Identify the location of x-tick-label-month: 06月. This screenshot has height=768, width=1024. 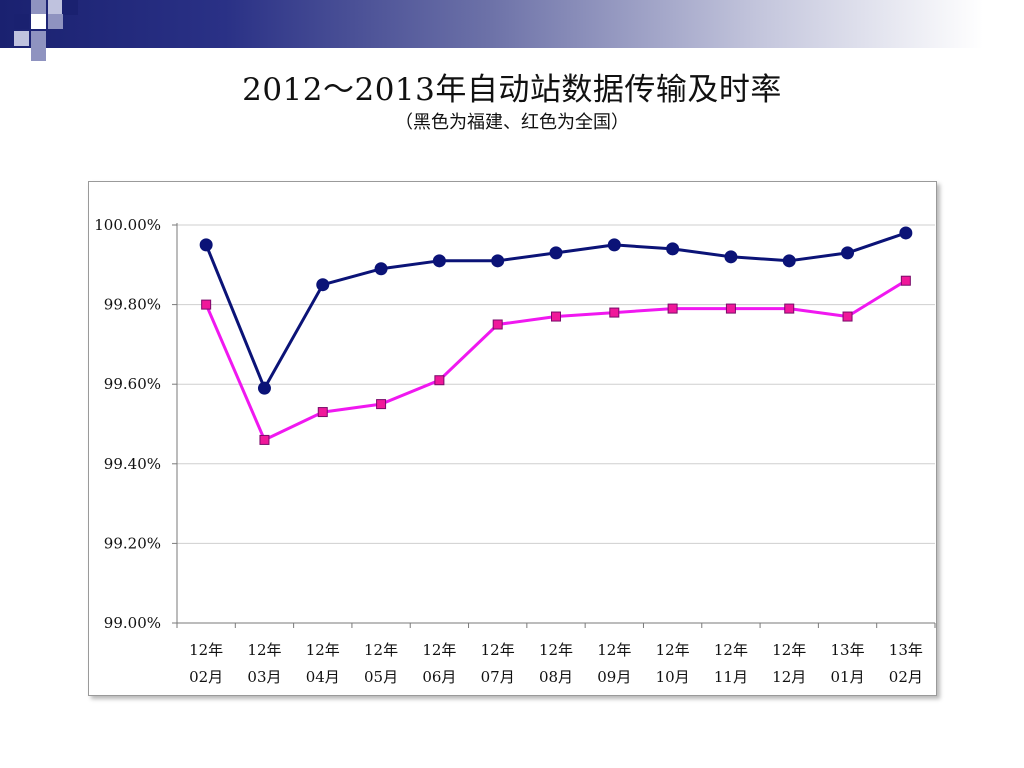
(439, 677).